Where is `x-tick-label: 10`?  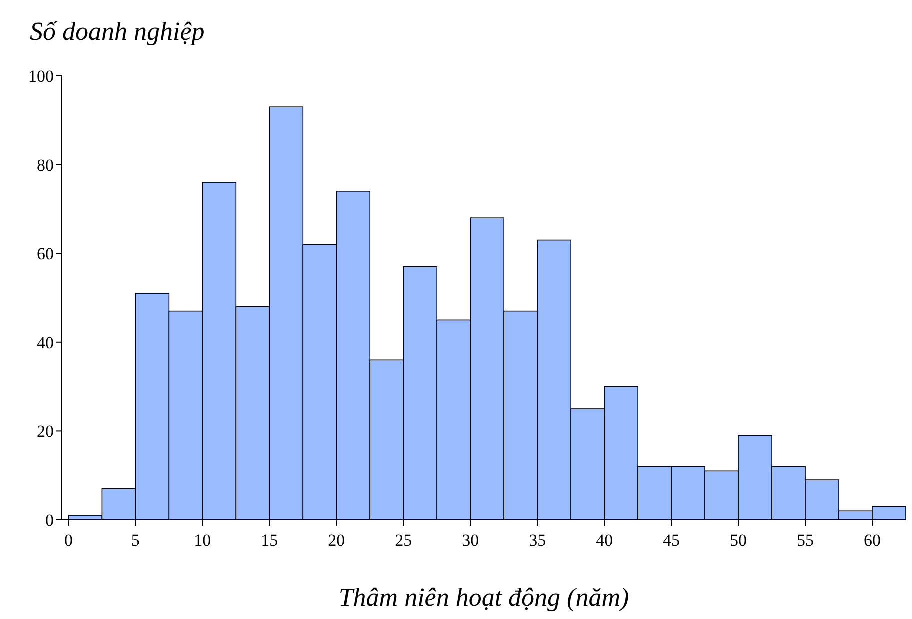 x-tick-label: 10 is located at coordinates (203, 540).